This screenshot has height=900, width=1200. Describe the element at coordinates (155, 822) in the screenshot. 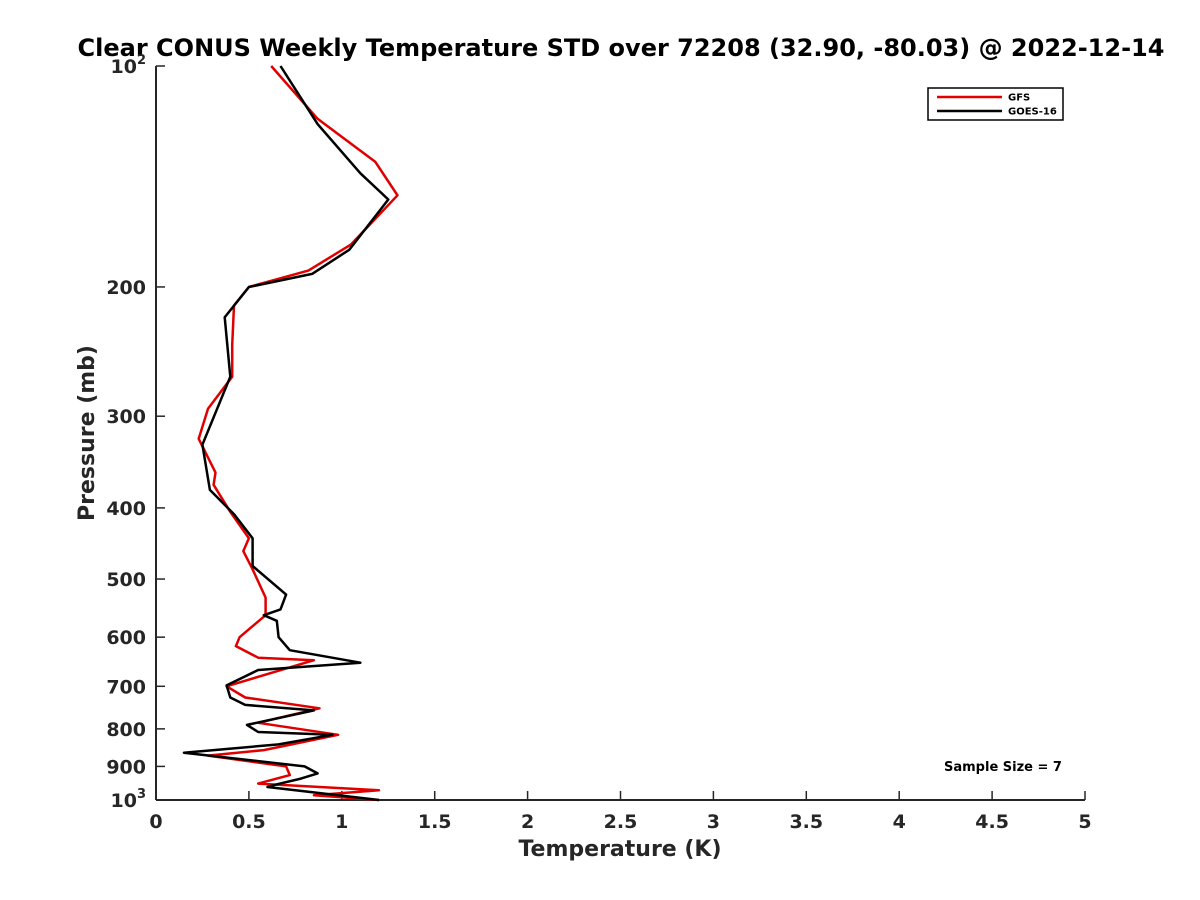

I see `x-tick-label: 0` at that location.